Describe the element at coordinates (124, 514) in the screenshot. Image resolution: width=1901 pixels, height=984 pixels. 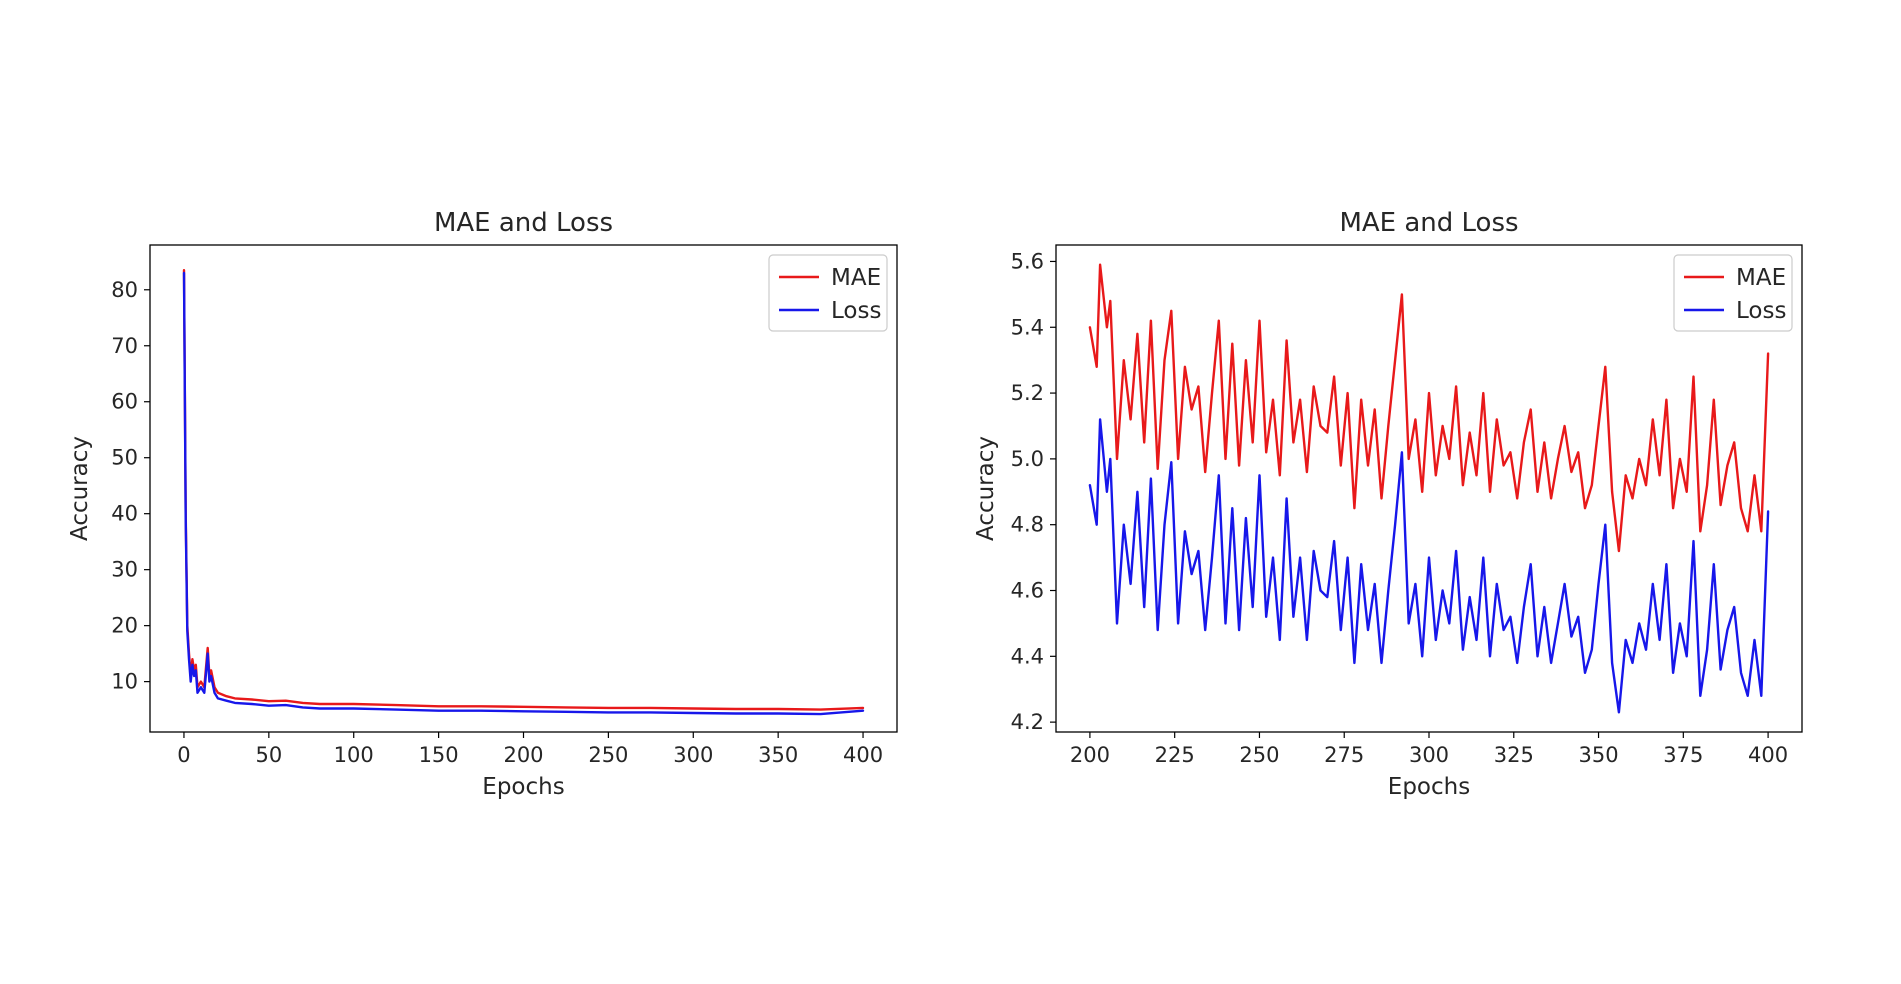
I see `y-tick-label: 40` at that location.